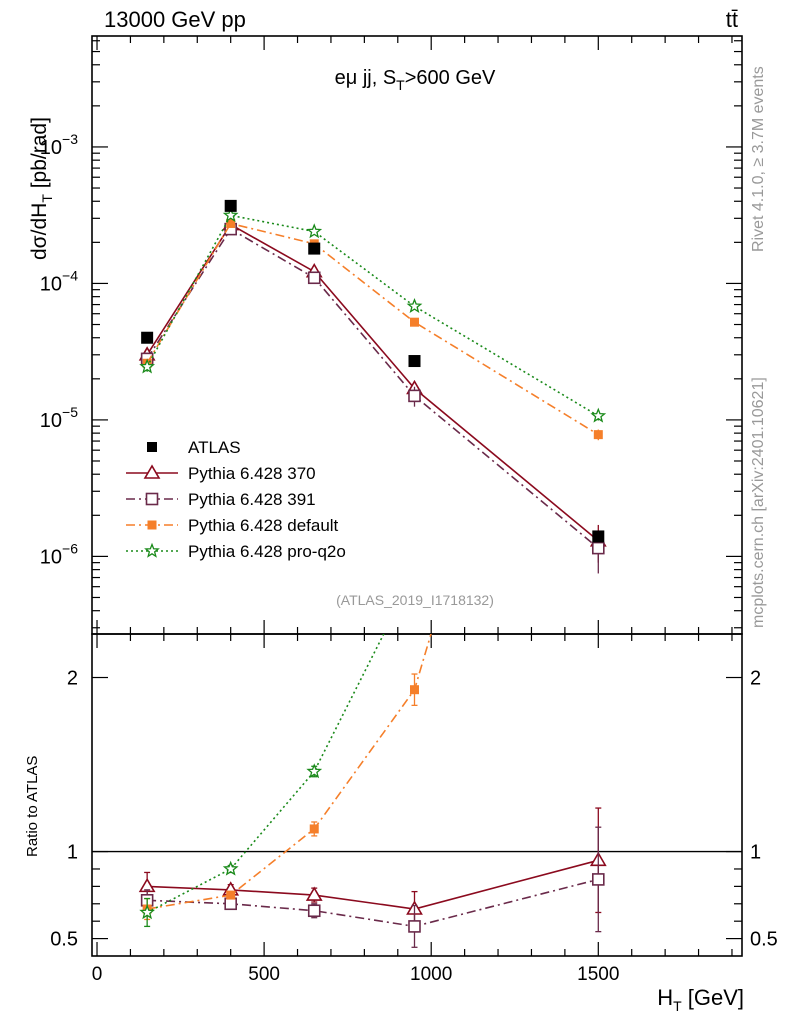 The image size is (786, 1024). I want to click on ratio-y-tick-label-right: 1, so click(755, 853).